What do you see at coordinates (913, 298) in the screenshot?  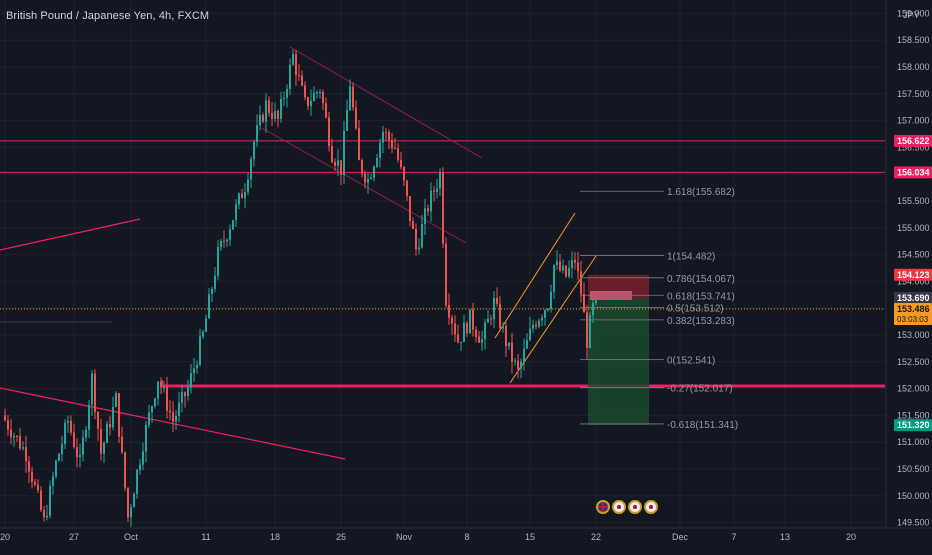 I see `price-badge-bg` at bounding box center [913, 298].